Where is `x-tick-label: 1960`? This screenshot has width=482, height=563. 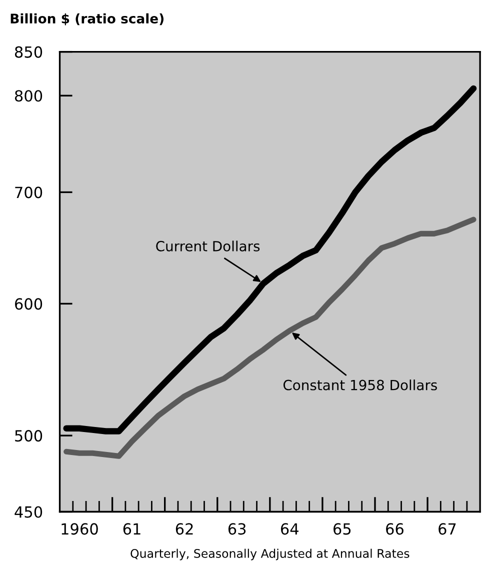
x-tick-label: 1960 is located at coordinates (80, 529).